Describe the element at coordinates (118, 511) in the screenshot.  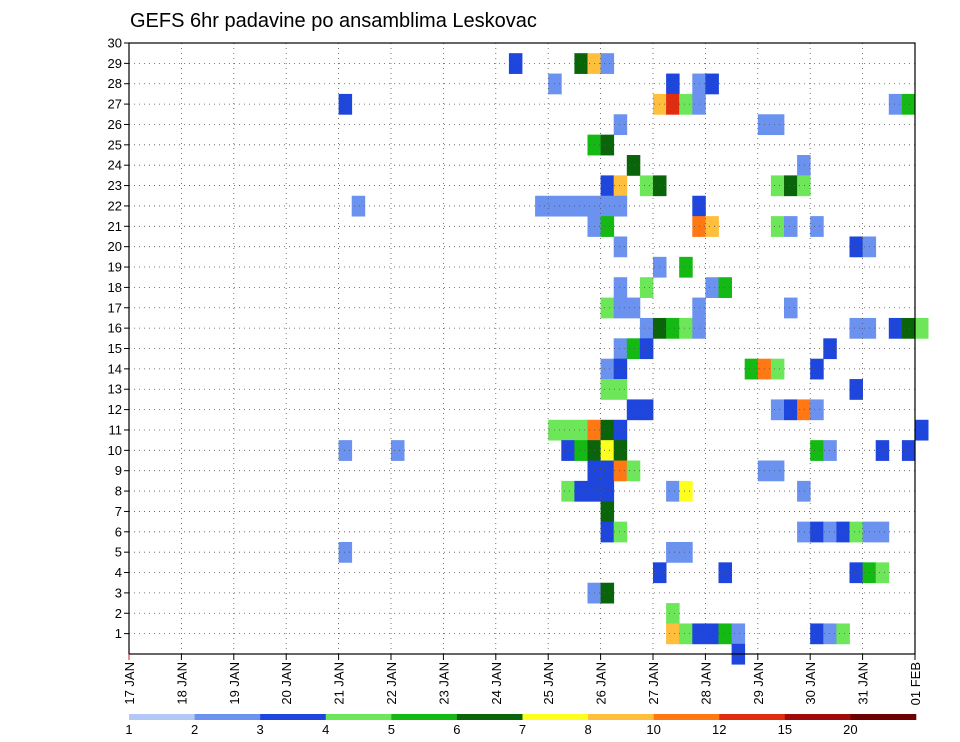
I see `y-tick-label: 7` at that location.